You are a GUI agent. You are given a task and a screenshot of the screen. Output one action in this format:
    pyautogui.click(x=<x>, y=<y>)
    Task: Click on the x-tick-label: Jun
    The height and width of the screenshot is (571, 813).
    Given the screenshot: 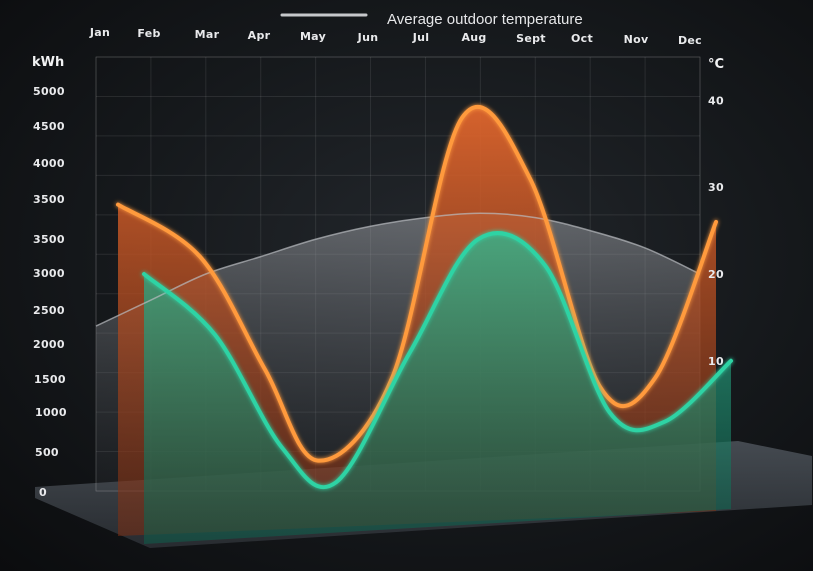 What is the action you would take?
    pyautogui.click(x=368, y=37)
    